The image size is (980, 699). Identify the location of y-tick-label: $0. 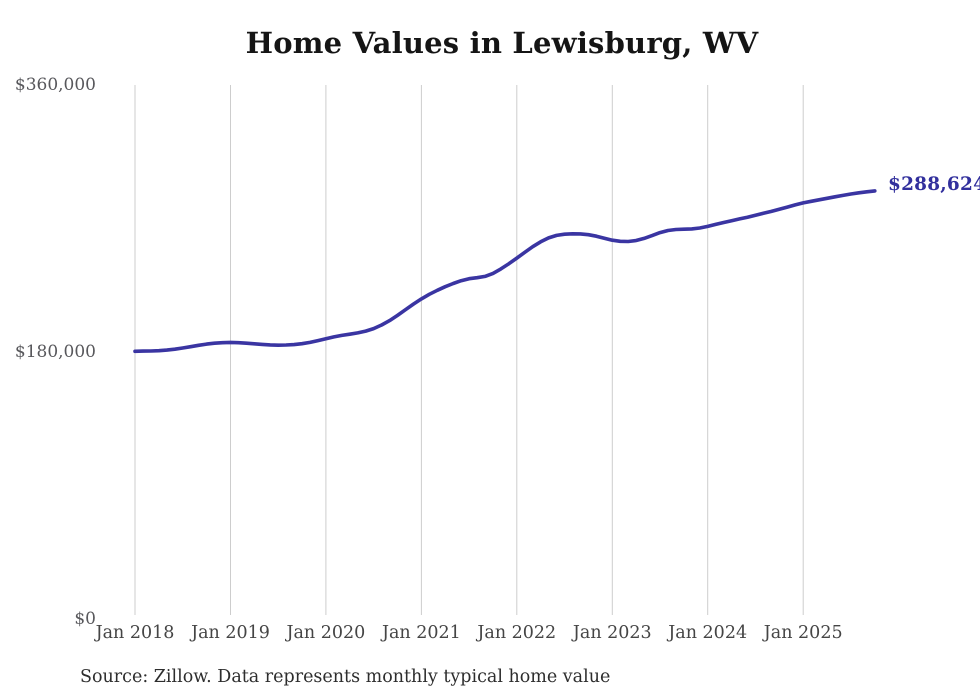
(85, 618).